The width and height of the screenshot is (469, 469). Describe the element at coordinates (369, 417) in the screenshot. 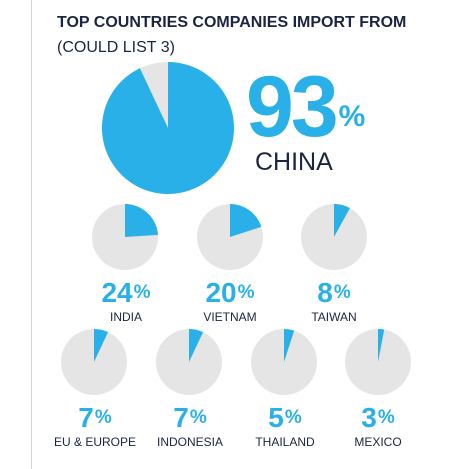

I see `percent-value-mexico: 3` at that location.